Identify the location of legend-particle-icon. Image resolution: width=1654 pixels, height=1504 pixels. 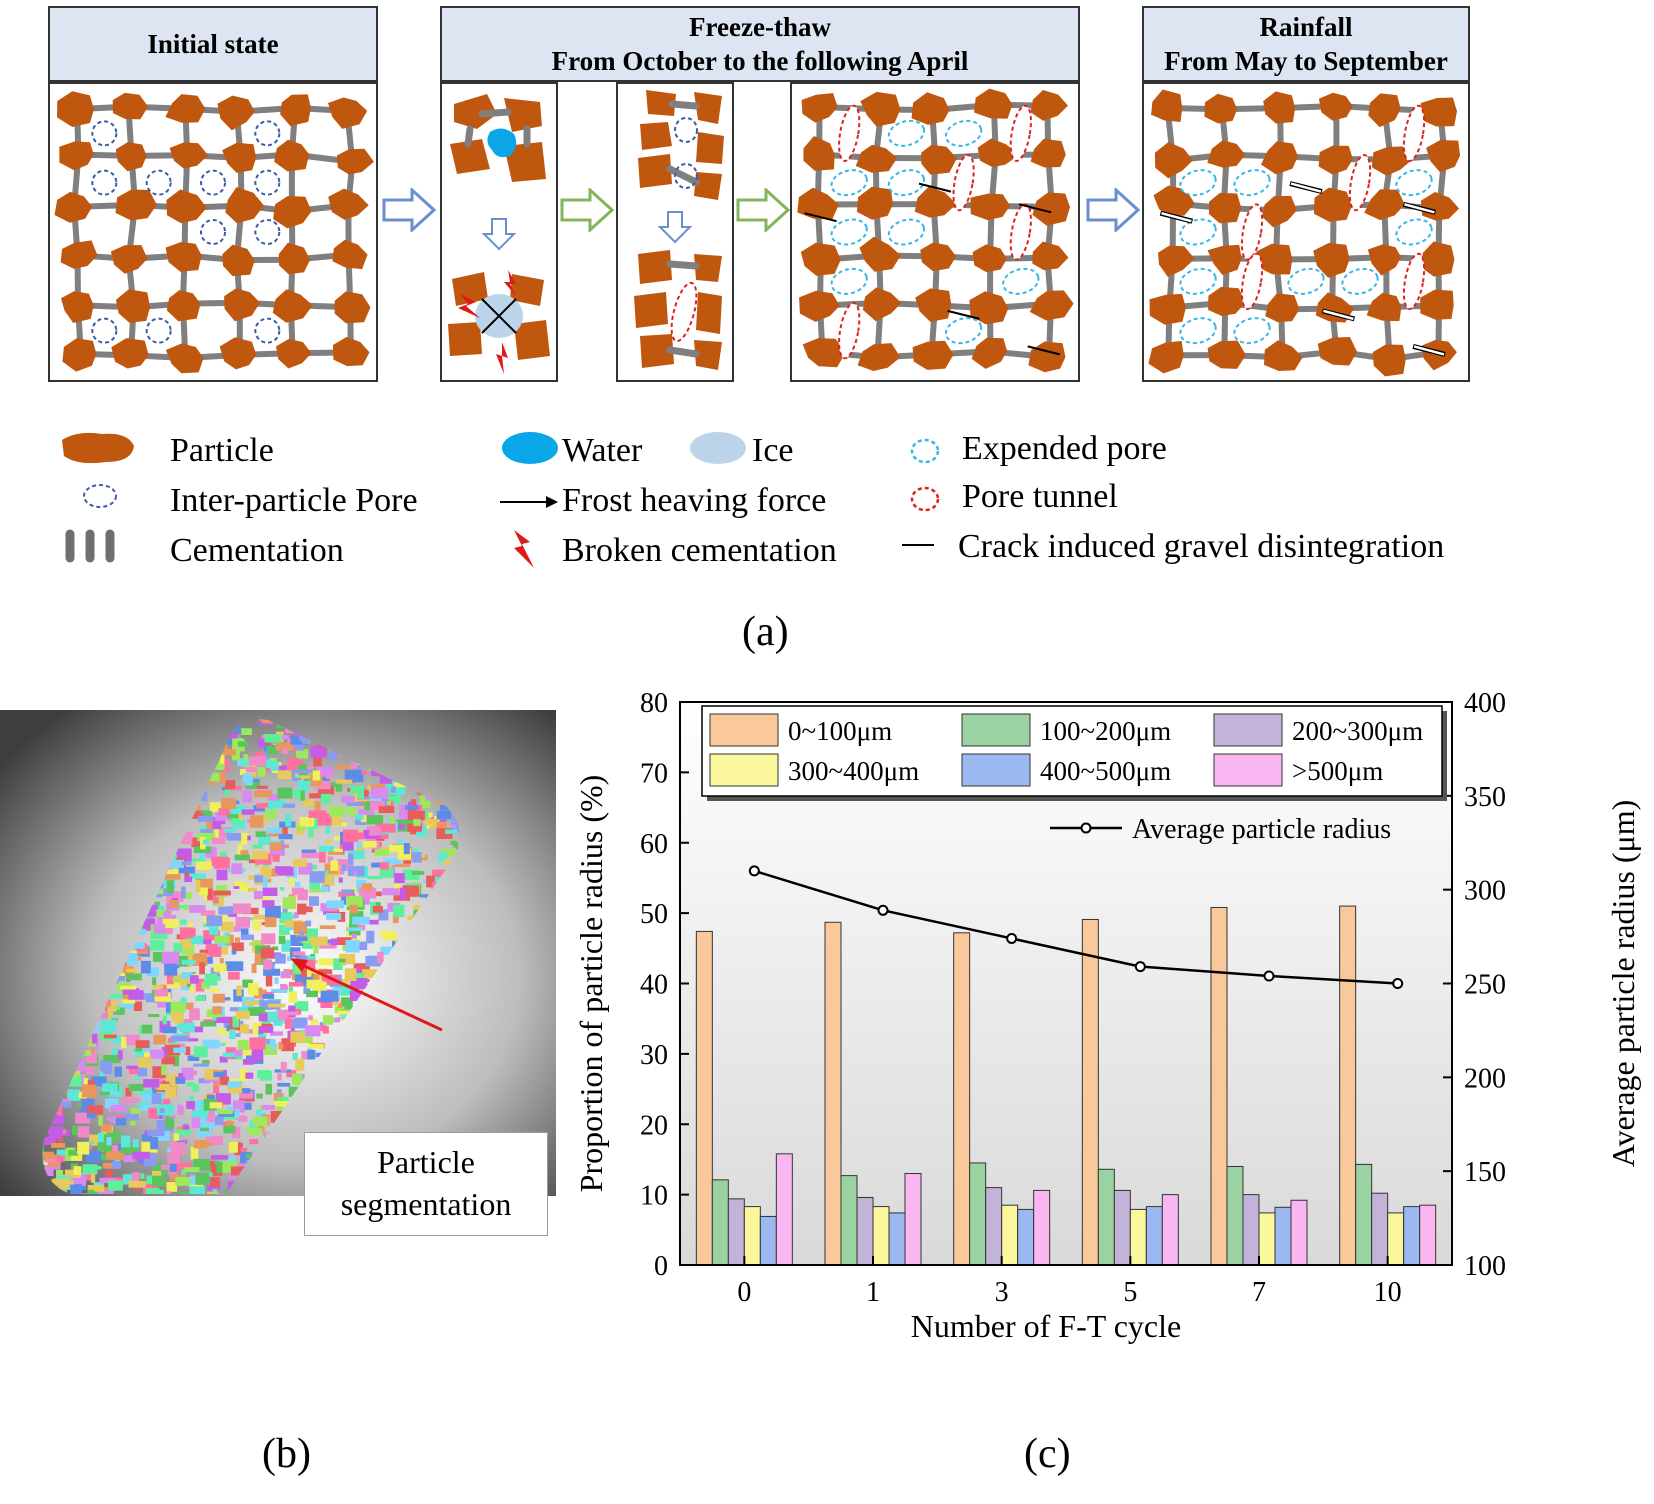
(98, 448).